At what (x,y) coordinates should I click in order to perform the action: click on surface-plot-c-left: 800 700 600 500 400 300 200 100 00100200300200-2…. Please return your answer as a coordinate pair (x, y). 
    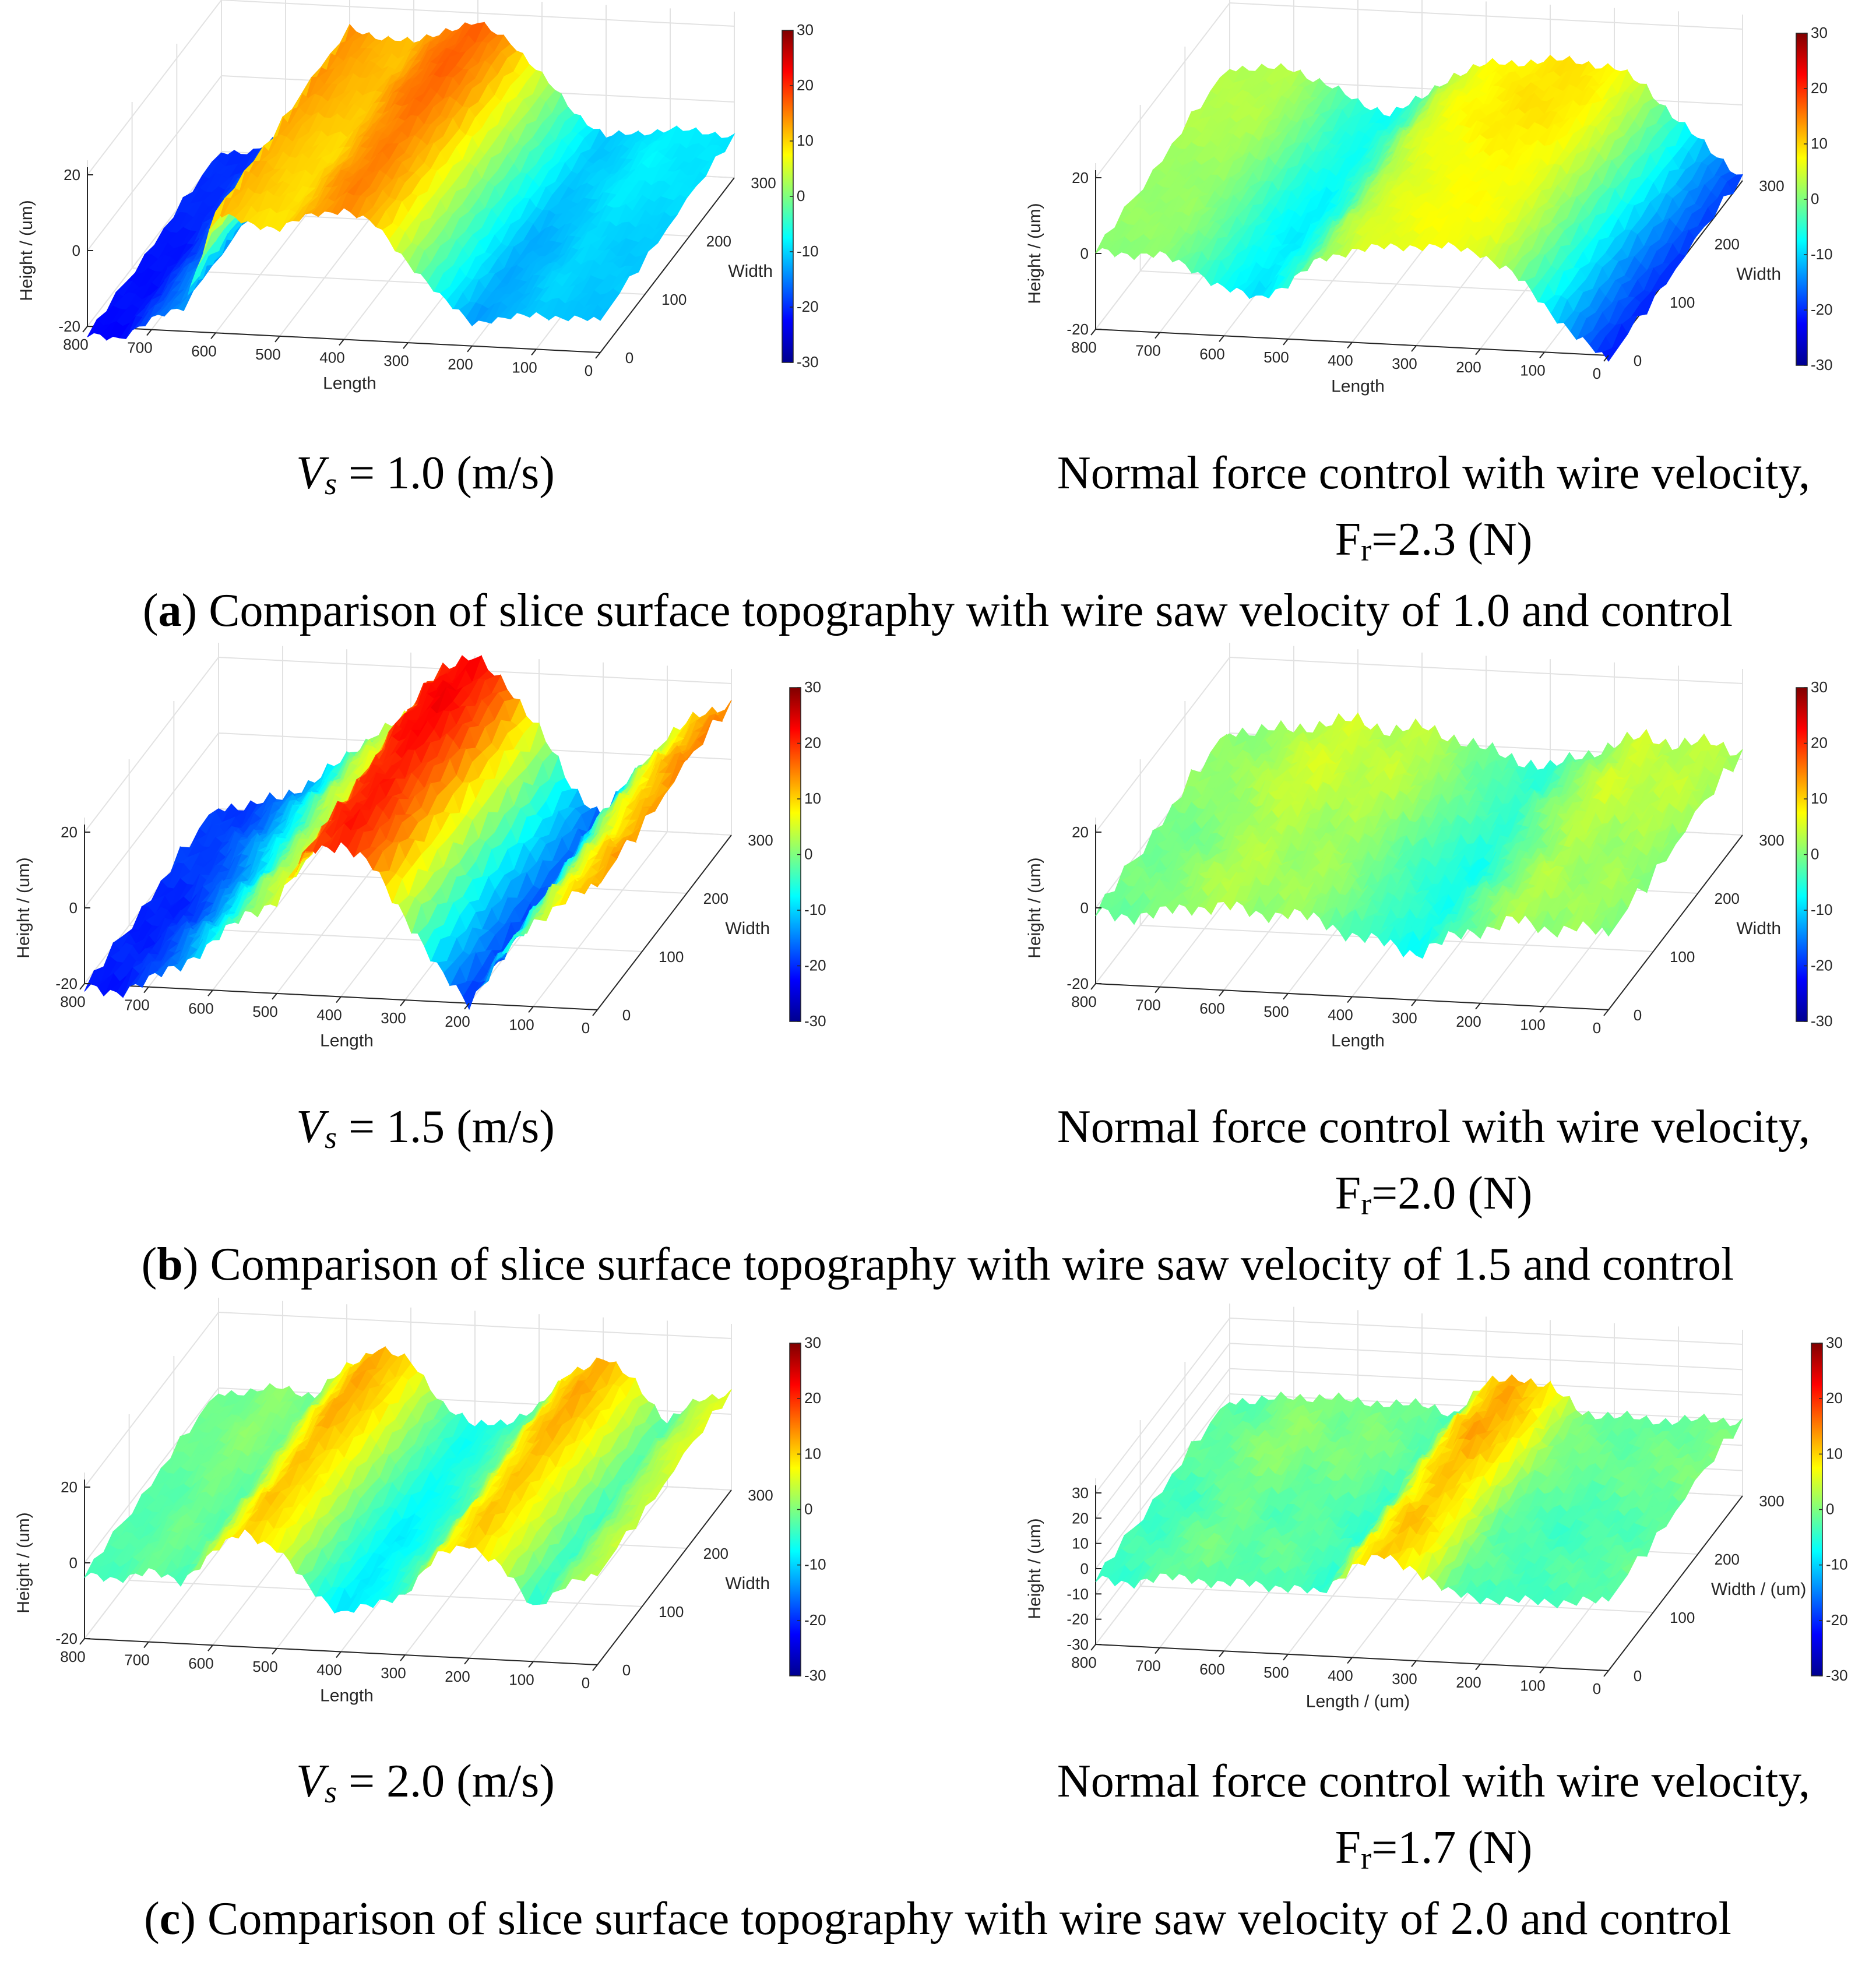
    Looking at the image, I should click on (420, 1502).